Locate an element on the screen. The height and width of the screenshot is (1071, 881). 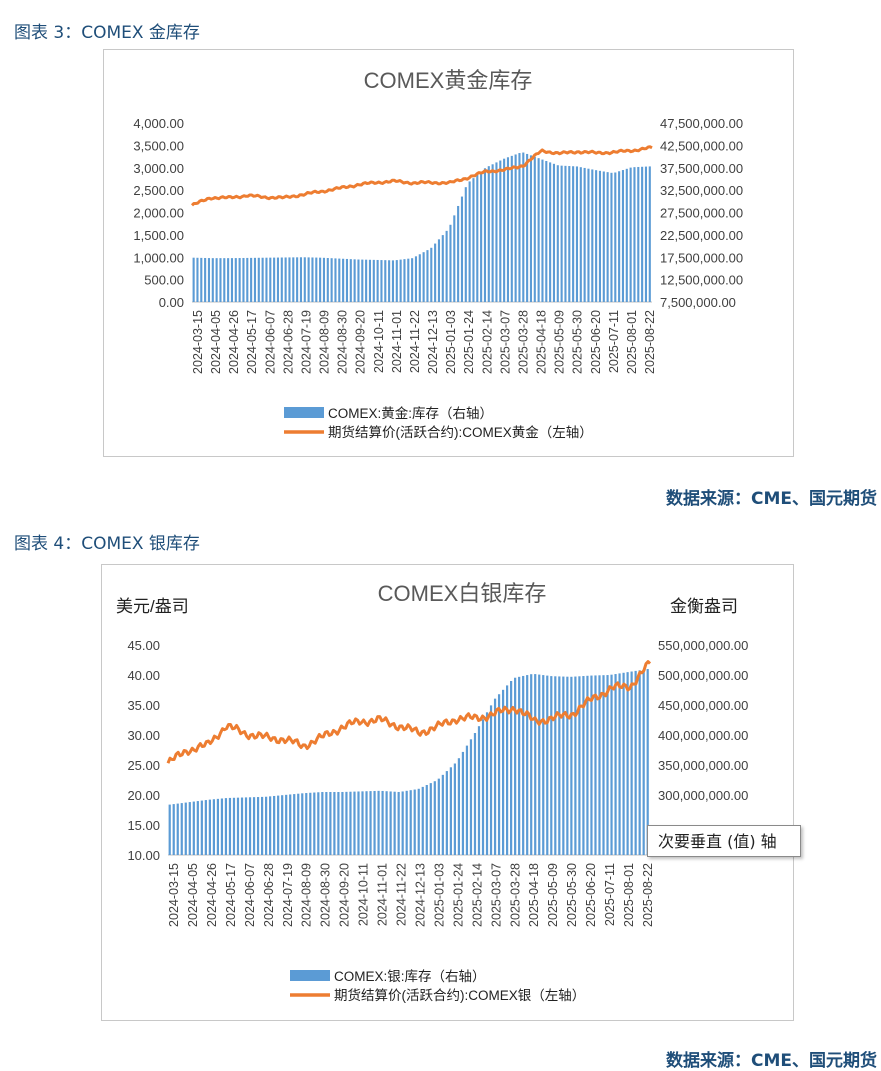
x-tick-label: 2024-09-20 is located at coordinates (361, 342).